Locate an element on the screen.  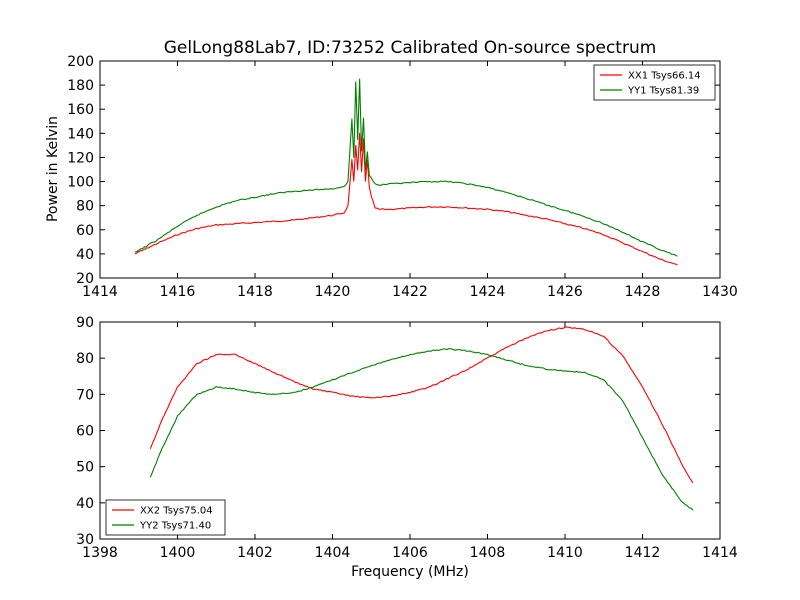
legend-label-1-1: YY2 Tsys71.40 is located at coordinates (175, 526).